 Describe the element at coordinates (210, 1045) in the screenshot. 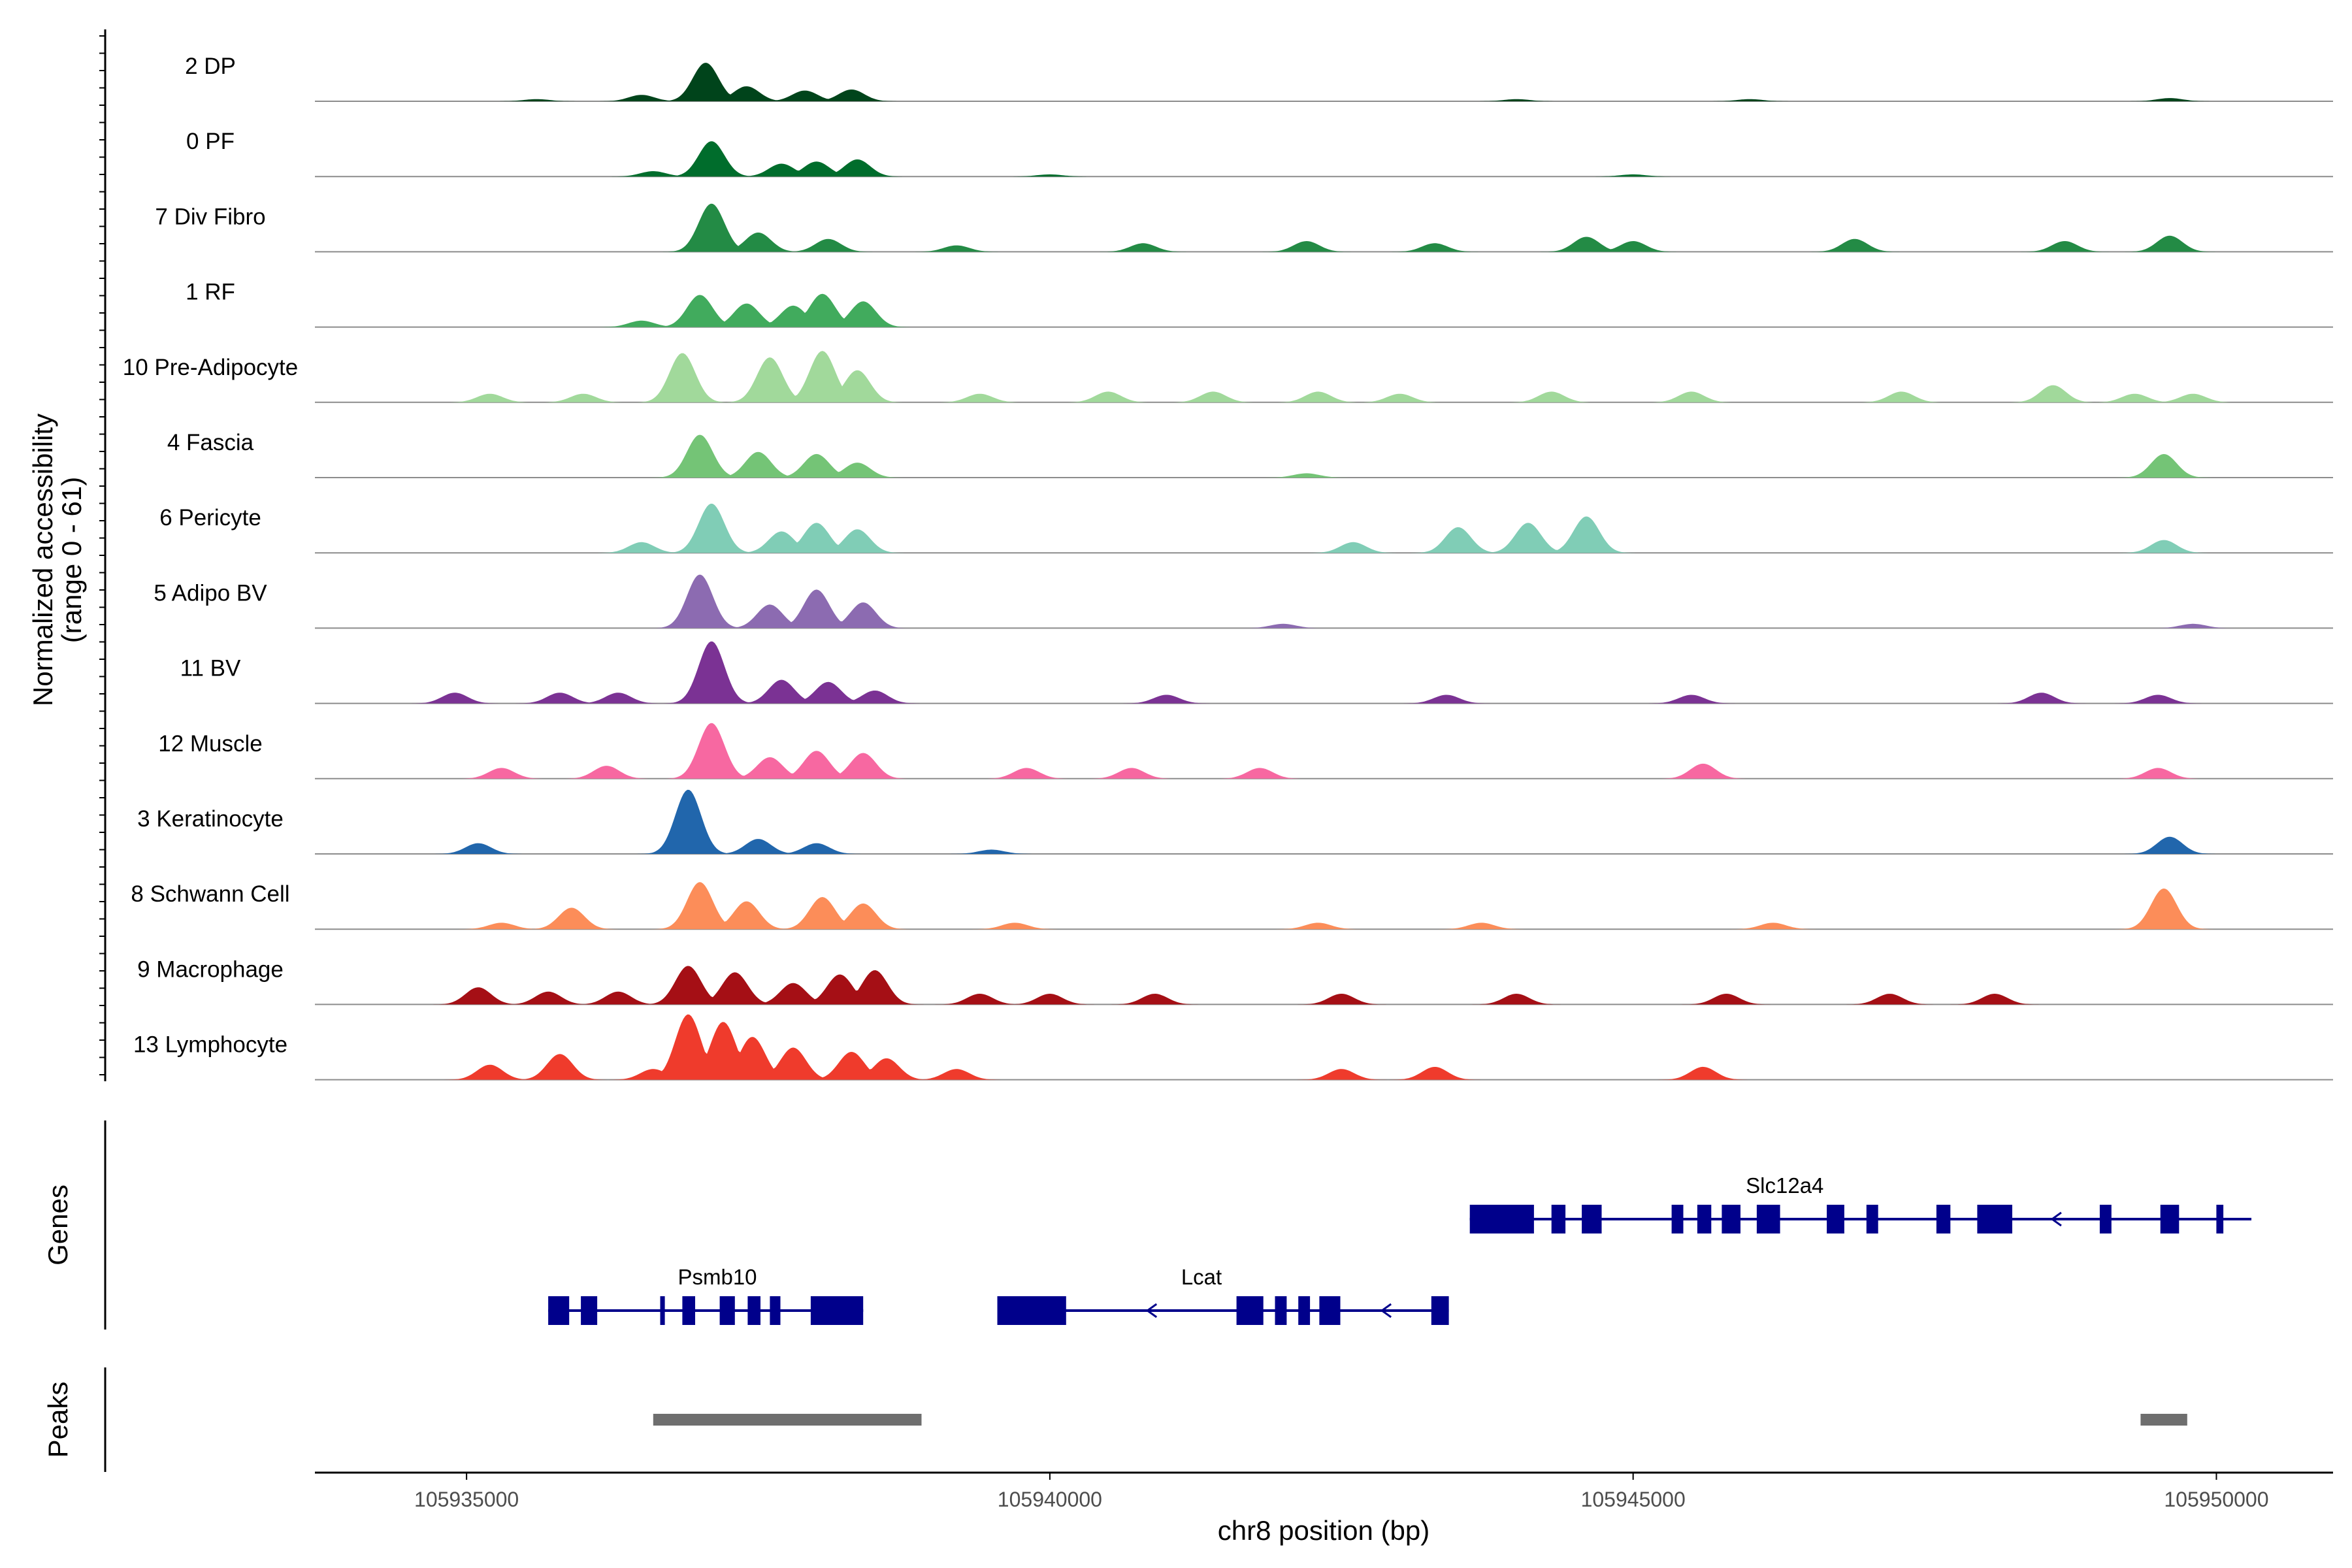

I see `track-label: 13 Lymphocyte` at that location.